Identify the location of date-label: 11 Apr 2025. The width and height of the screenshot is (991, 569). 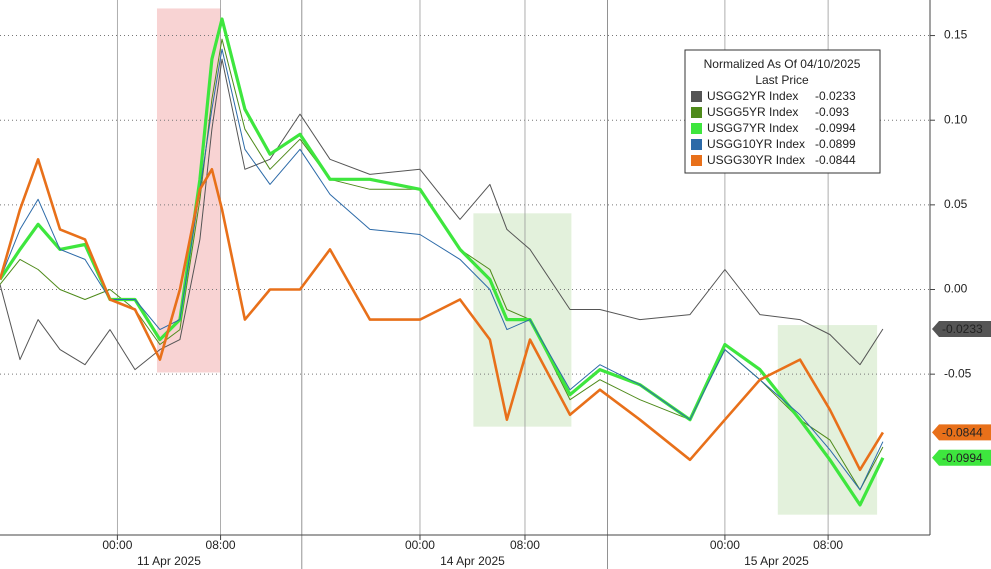
(169, 561).